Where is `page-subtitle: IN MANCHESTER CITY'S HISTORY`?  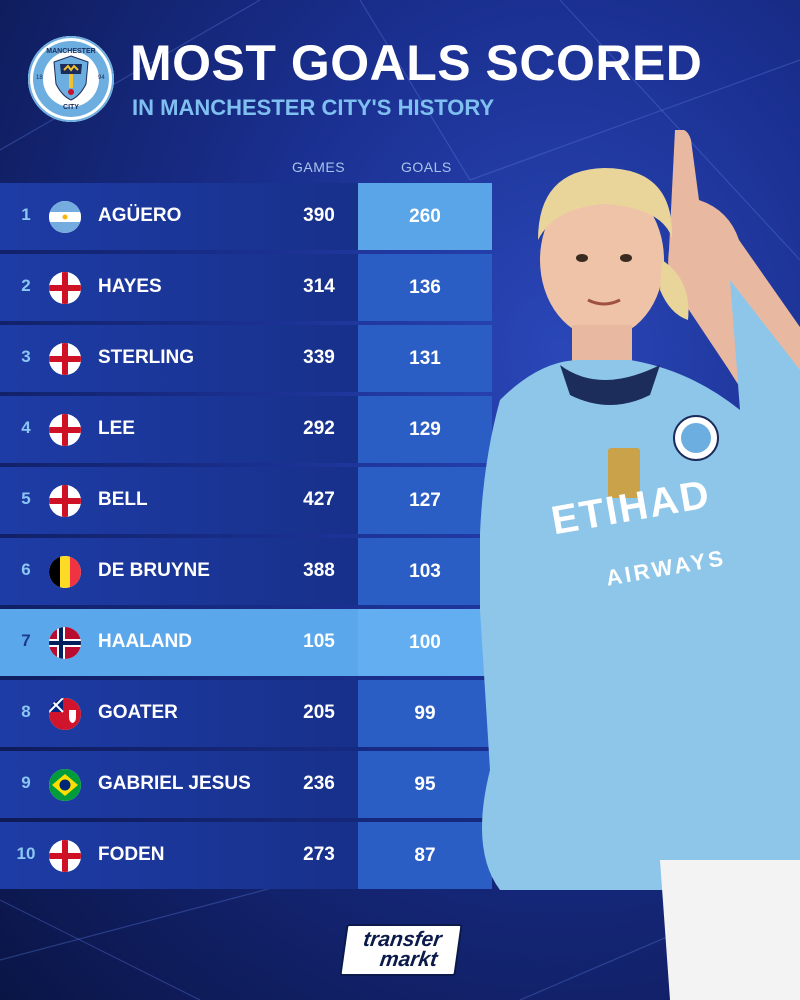 page-subtitle: IN MANCHESTER CITY'S HISTORY is located at coordinates (313, 107).